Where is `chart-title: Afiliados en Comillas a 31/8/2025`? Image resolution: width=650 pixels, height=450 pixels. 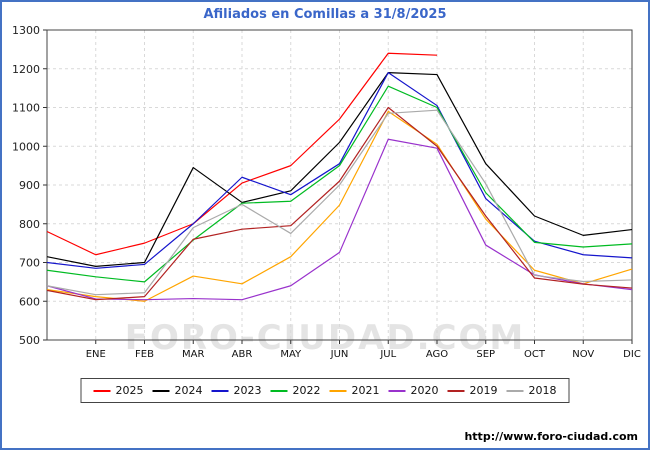
chart-title: Afiliados en Comillas a 31/8/2025 is located at coordinates (325, 14).